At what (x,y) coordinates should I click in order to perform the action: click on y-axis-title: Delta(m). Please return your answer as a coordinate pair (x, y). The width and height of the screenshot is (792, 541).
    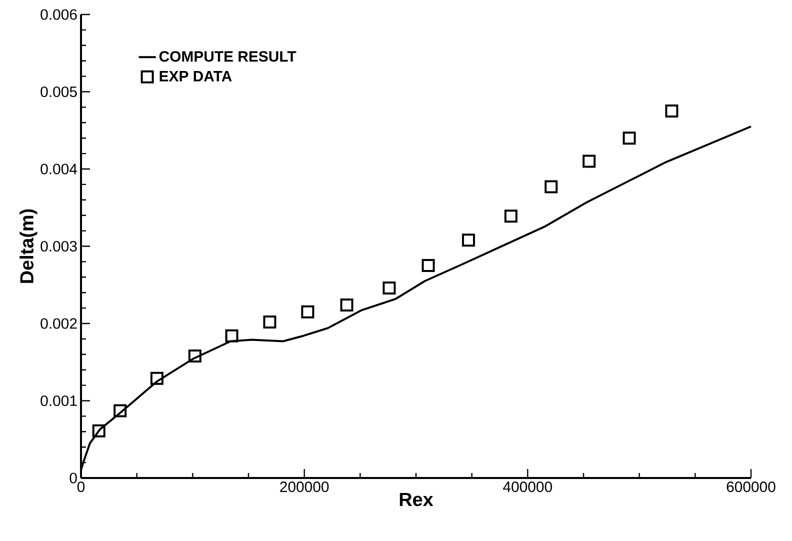
    Looking at the image, I should click on (29, 246).